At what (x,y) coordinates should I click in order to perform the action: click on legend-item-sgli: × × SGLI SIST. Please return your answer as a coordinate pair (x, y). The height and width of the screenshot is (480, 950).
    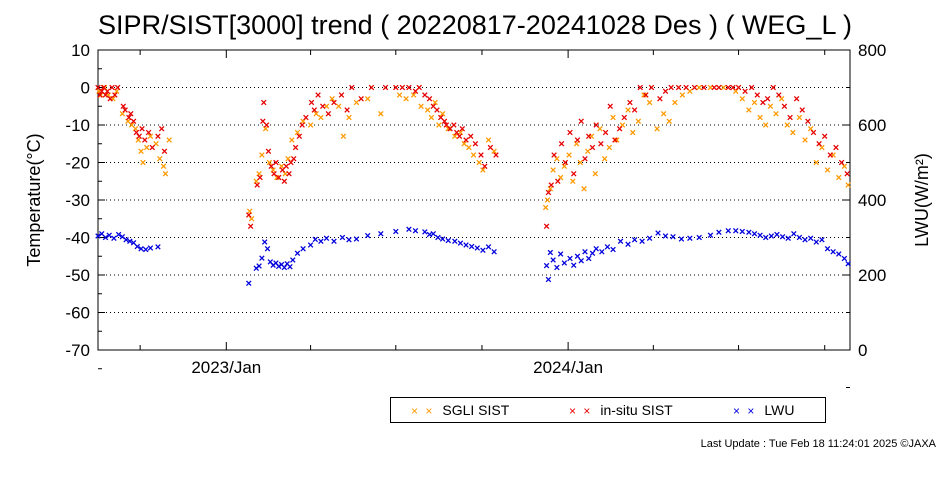
    Looking at the image, I should click on (460, 410).